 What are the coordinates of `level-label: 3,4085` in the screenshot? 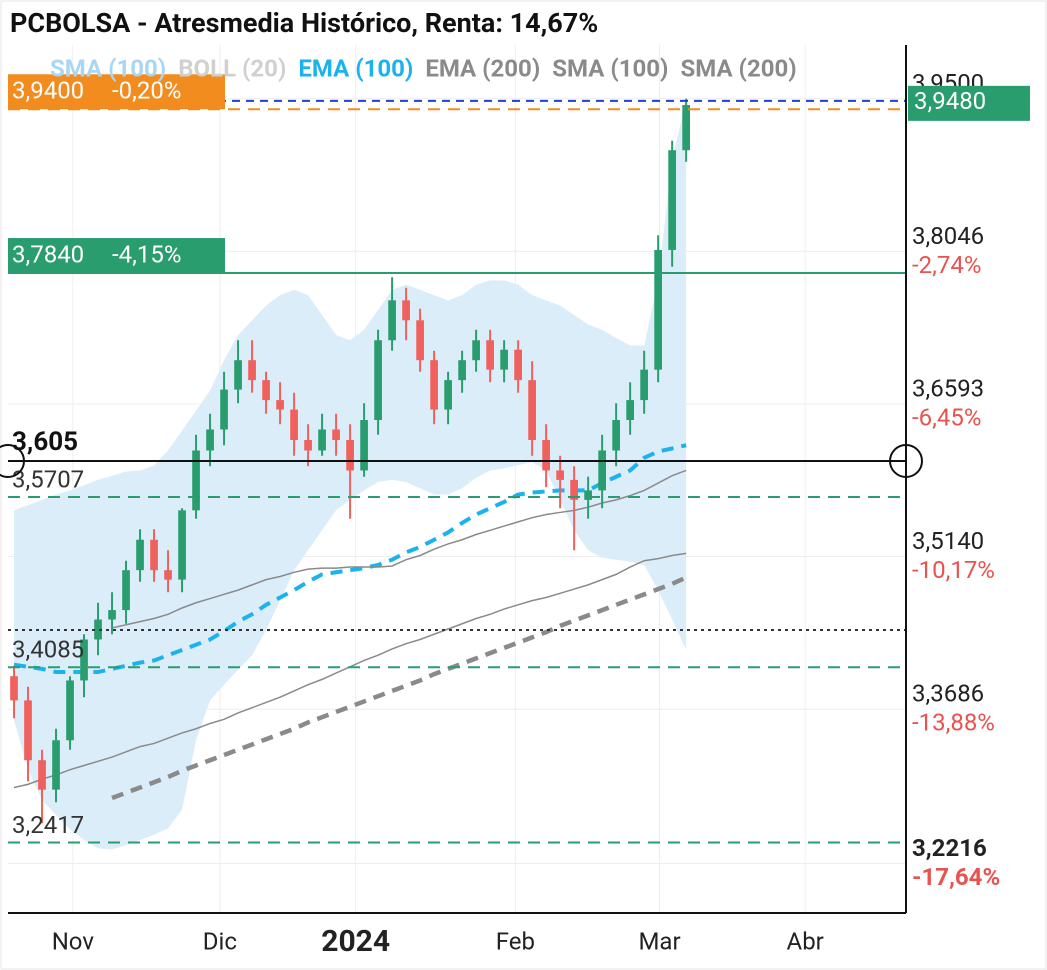 It's located at (48, 650).